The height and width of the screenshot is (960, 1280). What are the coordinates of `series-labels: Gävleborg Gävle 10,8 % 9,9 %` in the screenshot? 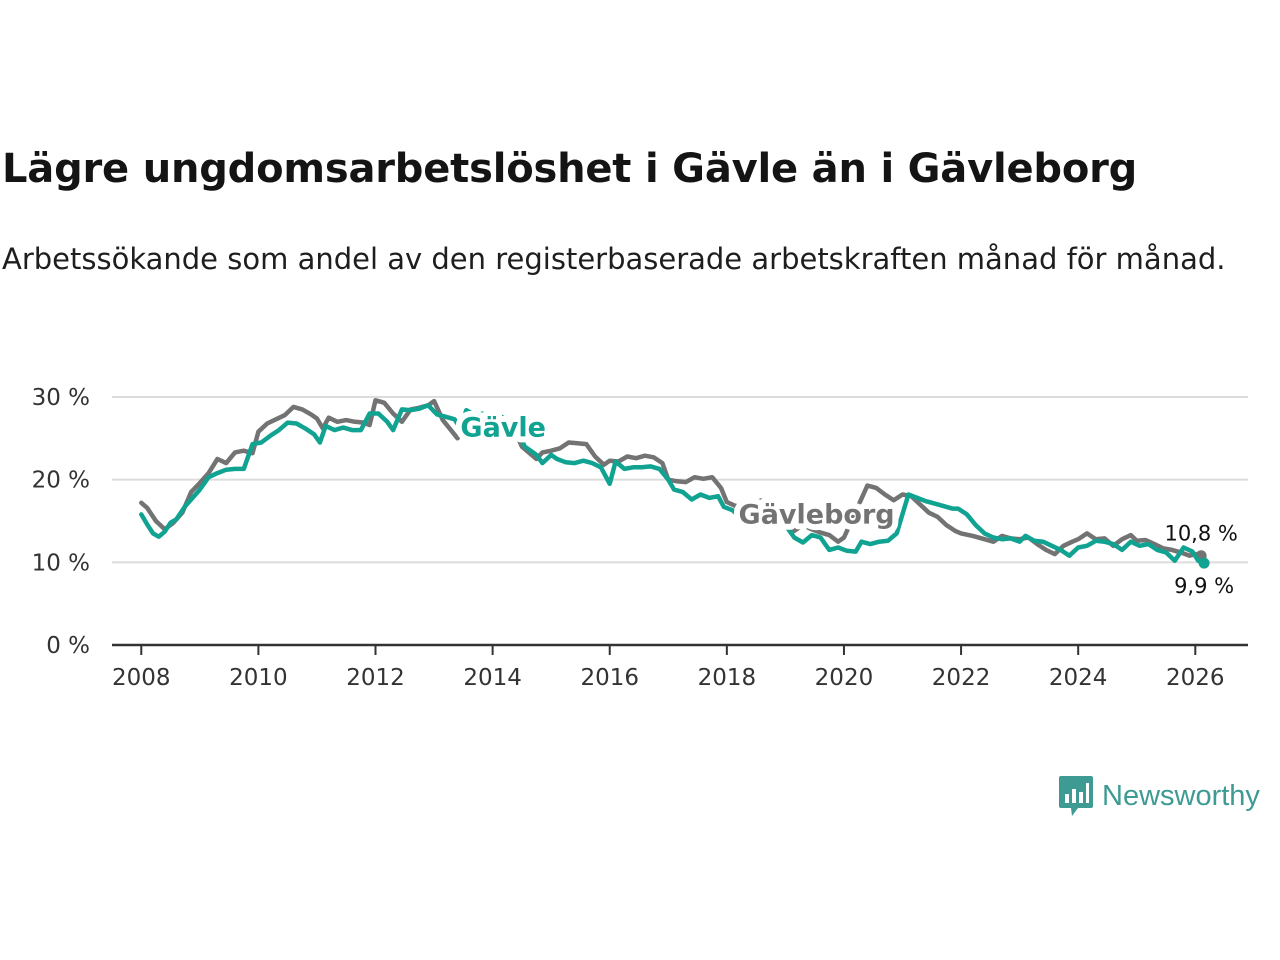 It's located at (847, 504).